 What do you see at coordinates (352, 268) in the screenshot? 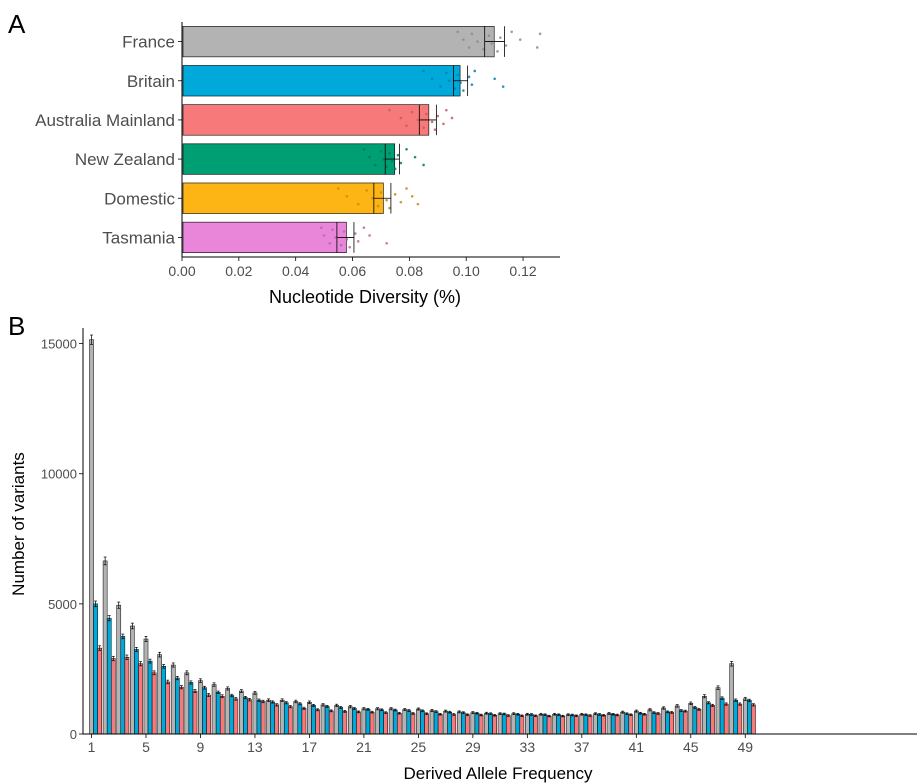
I see `panel-a-x-ticks: 0.00 0.02 0.04 0.06 0.08 0.10 0.12` at bounding box center [352, 268].